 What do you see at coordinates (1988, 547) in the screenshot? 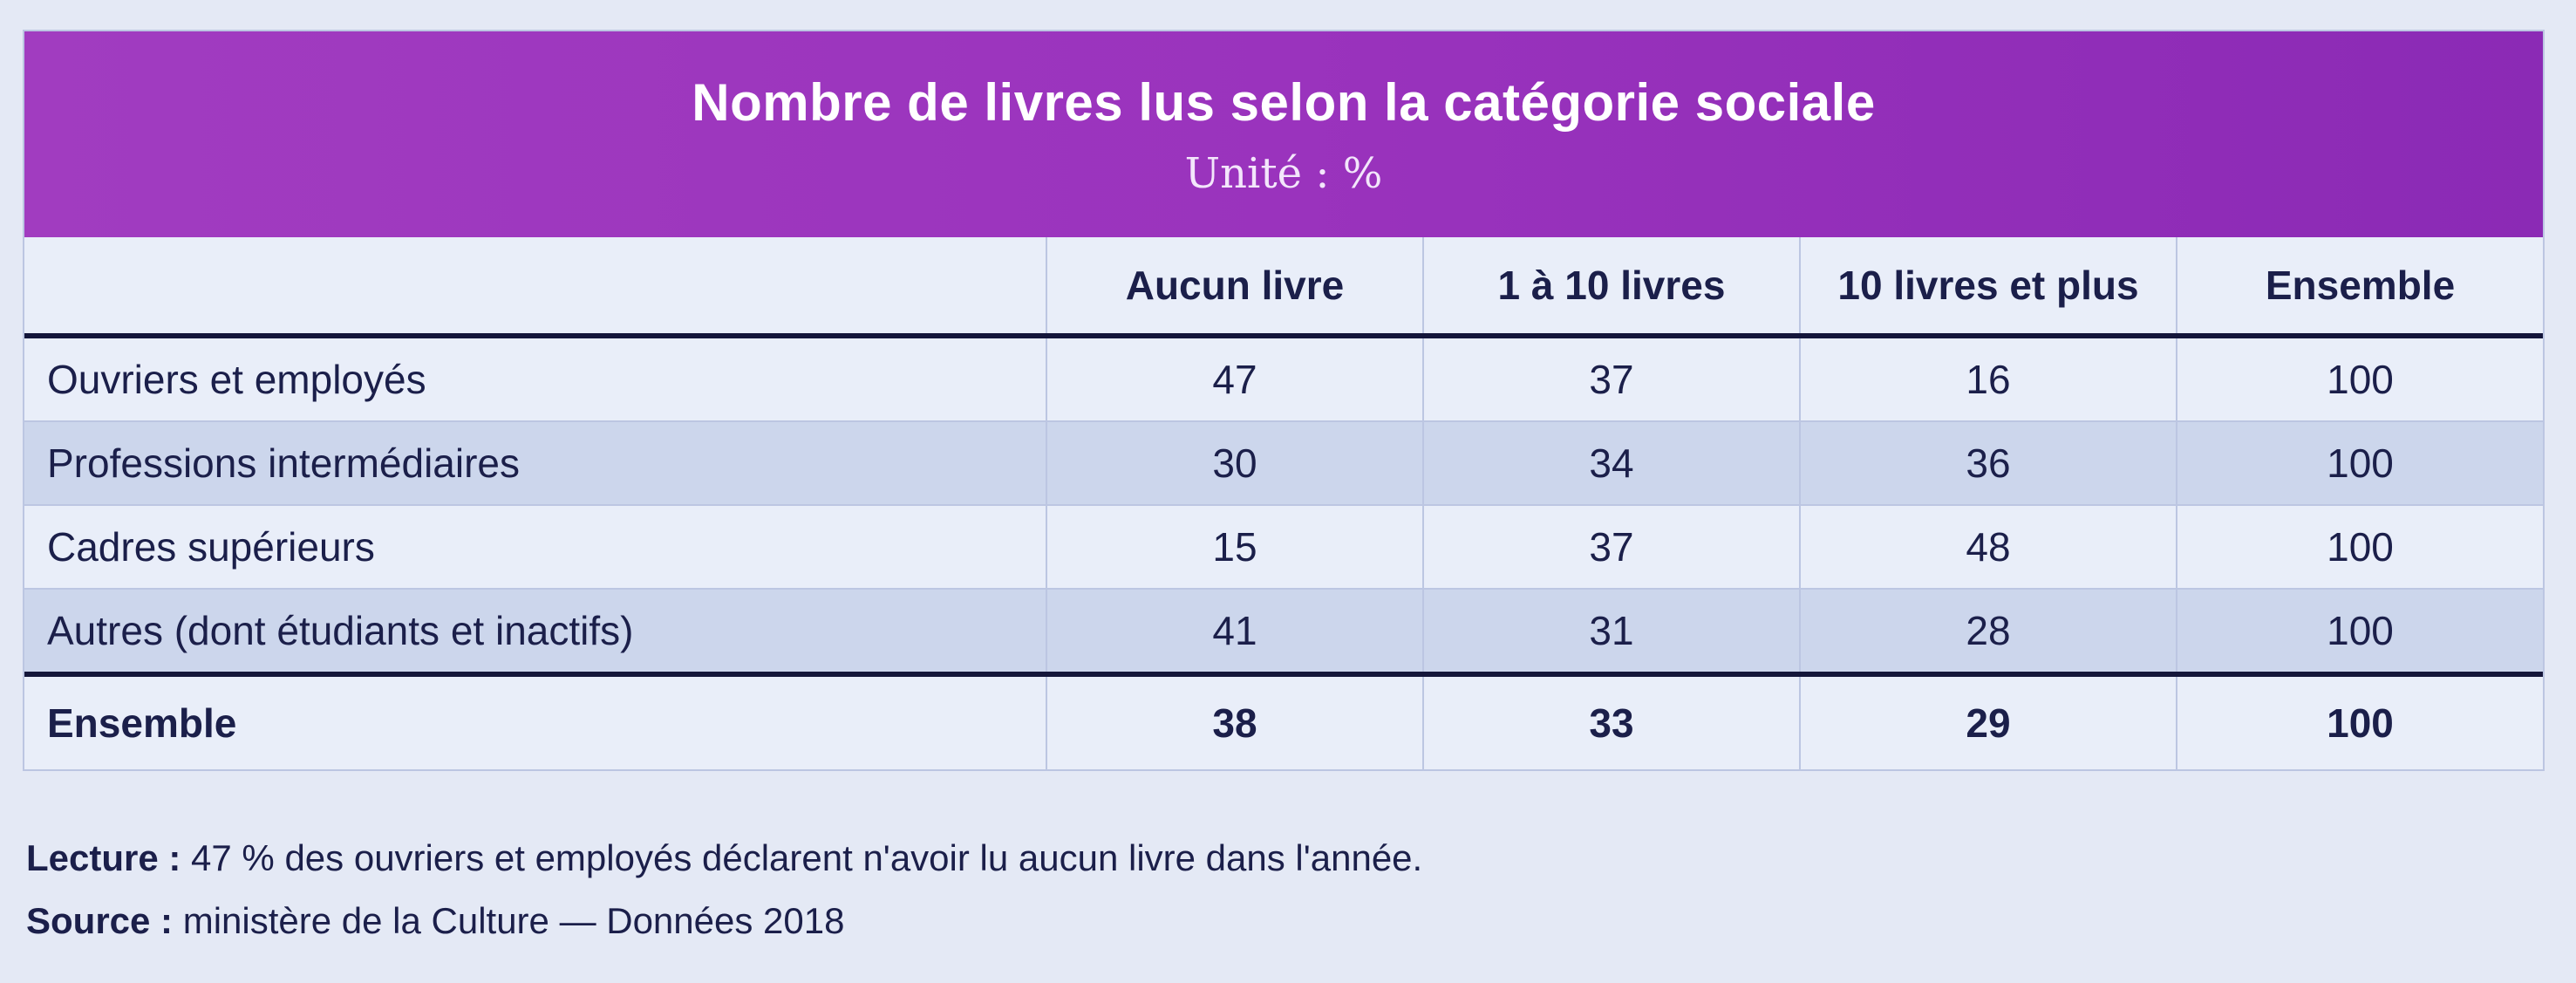
I see `cell-value: 48` at bounding box center [1988, 547].